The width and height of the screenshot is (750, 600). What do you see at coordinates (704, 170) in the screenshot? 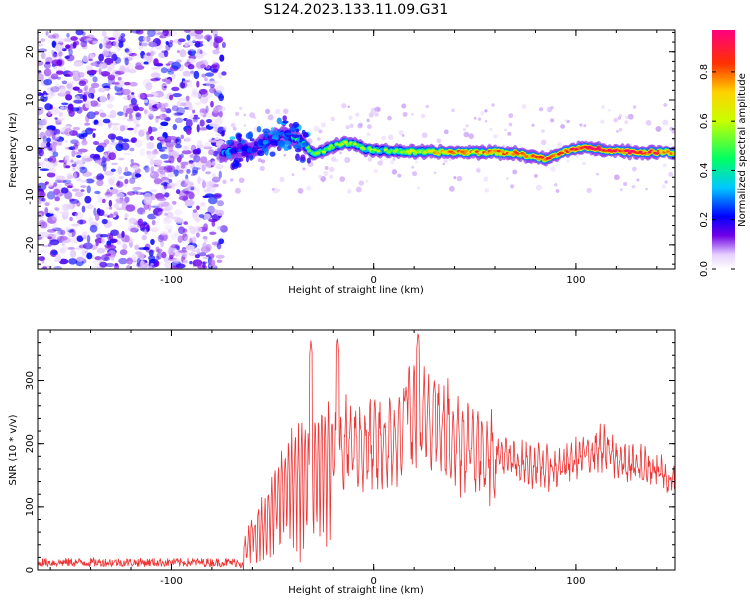
I see `colorbar-tick-label: 0.4` at bounding box center [704, 170].